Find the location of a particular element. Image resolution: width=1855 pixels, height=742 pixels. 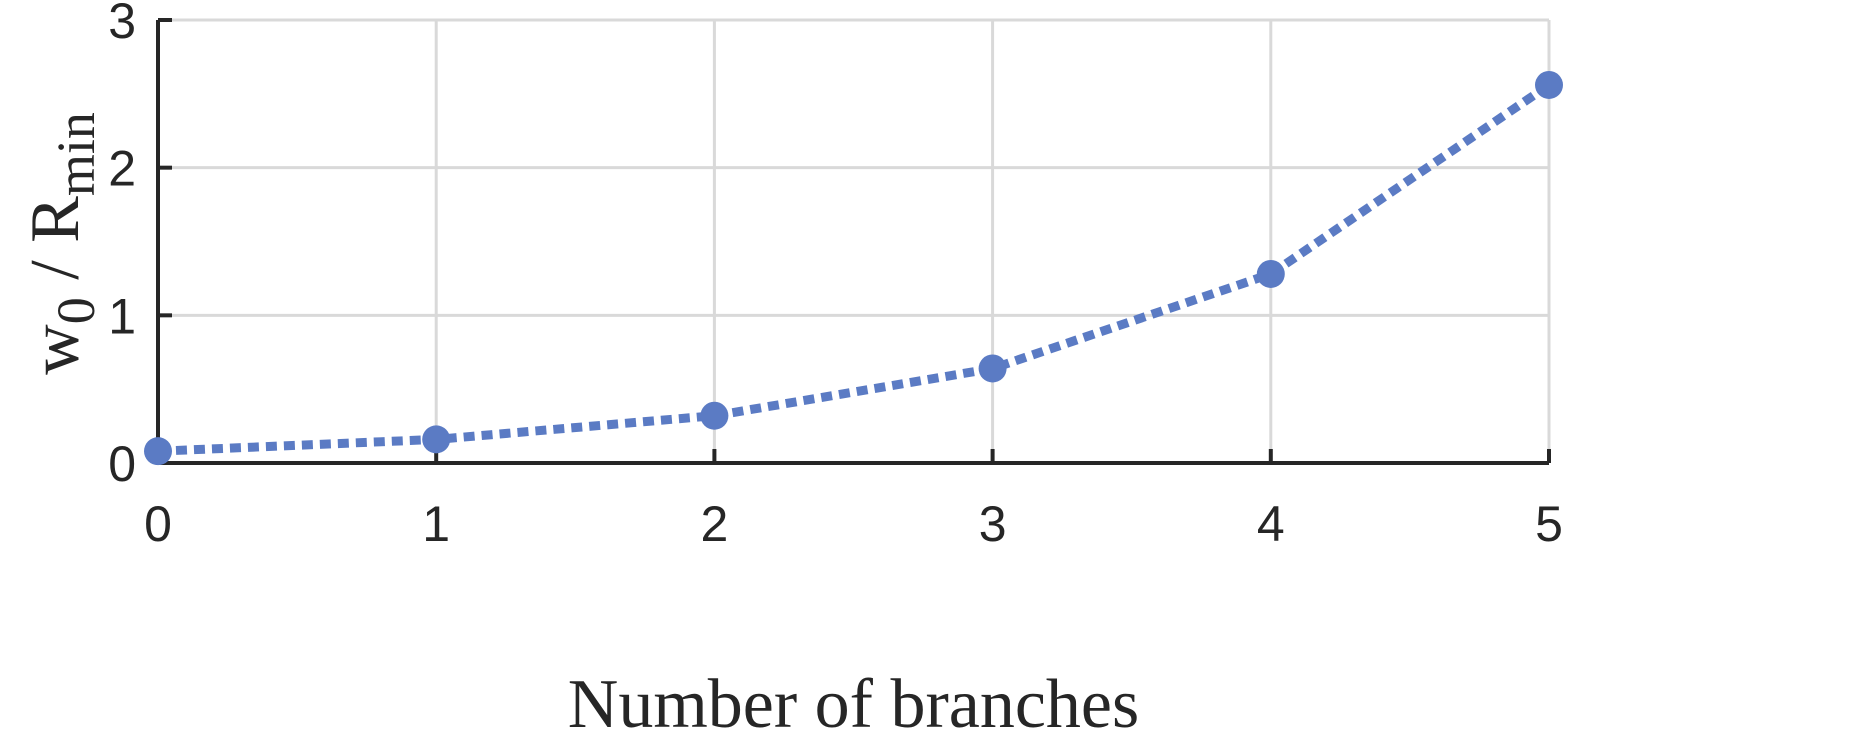

x-tick-label: 1 is located at coordinates (436, 524).